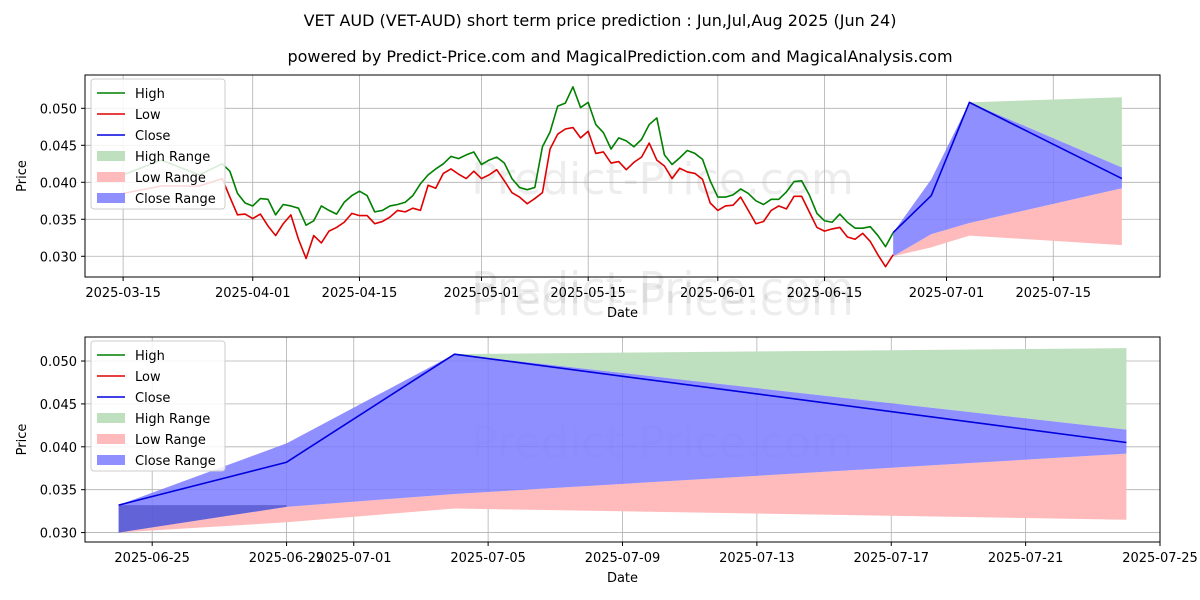  What do you see at coordinates (488, 558) in the screenshot?
I see `x-tick-label: 2025-07-05` at bounding box center [488, 558].